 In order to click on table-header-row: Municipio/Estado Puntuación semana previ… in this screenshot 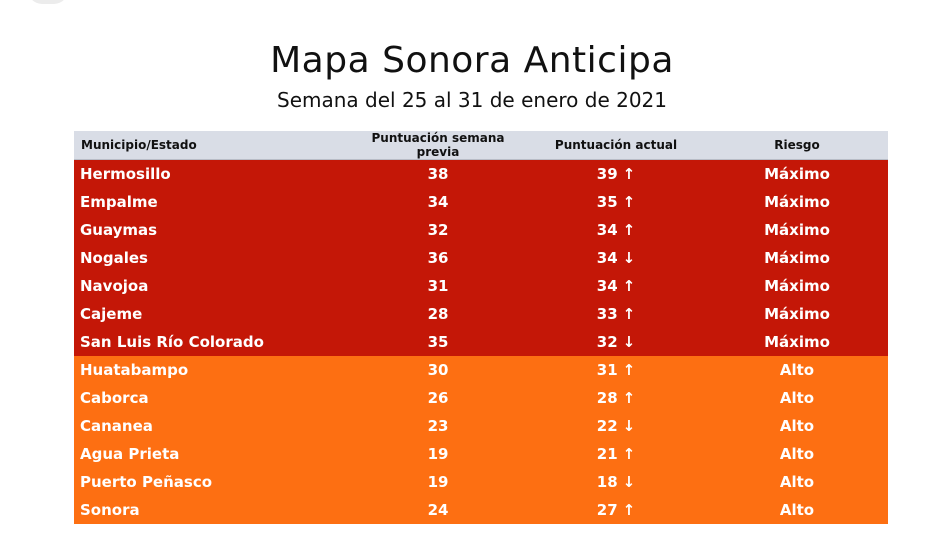, I will do `click(481, 145)`.